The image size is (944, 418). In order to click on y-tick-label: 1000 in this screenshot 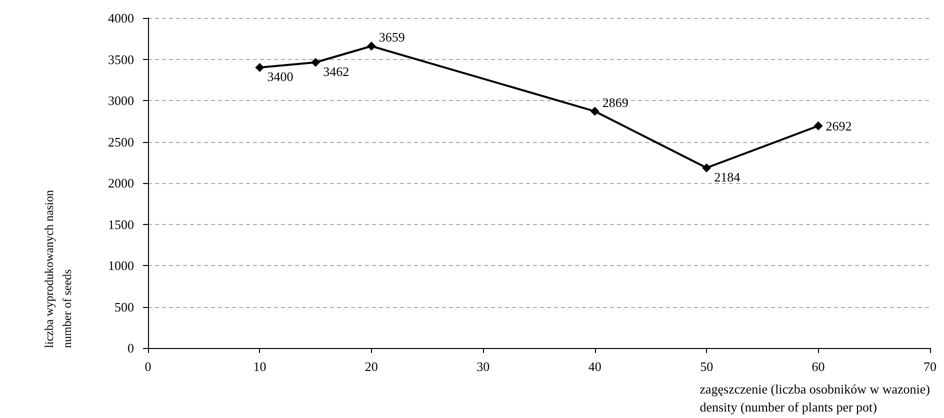, I will do `click(121, 265)`.